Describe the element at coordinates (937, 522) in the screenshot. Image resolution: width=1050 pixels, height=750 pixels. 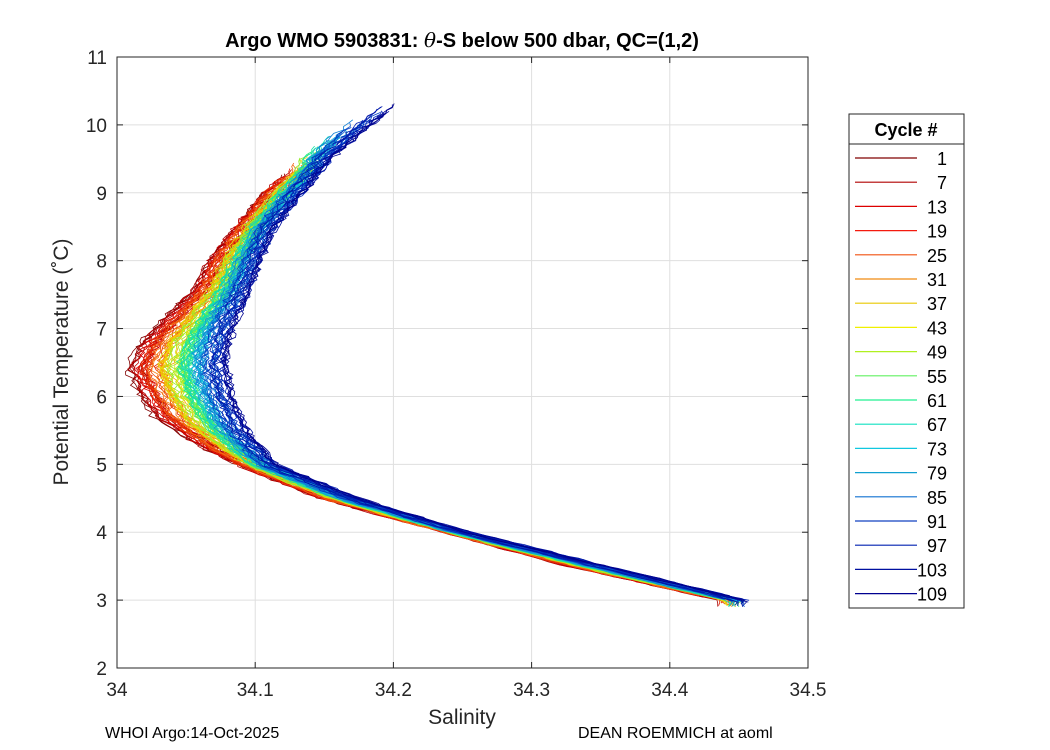
I see `legend-label: 91` at that location.